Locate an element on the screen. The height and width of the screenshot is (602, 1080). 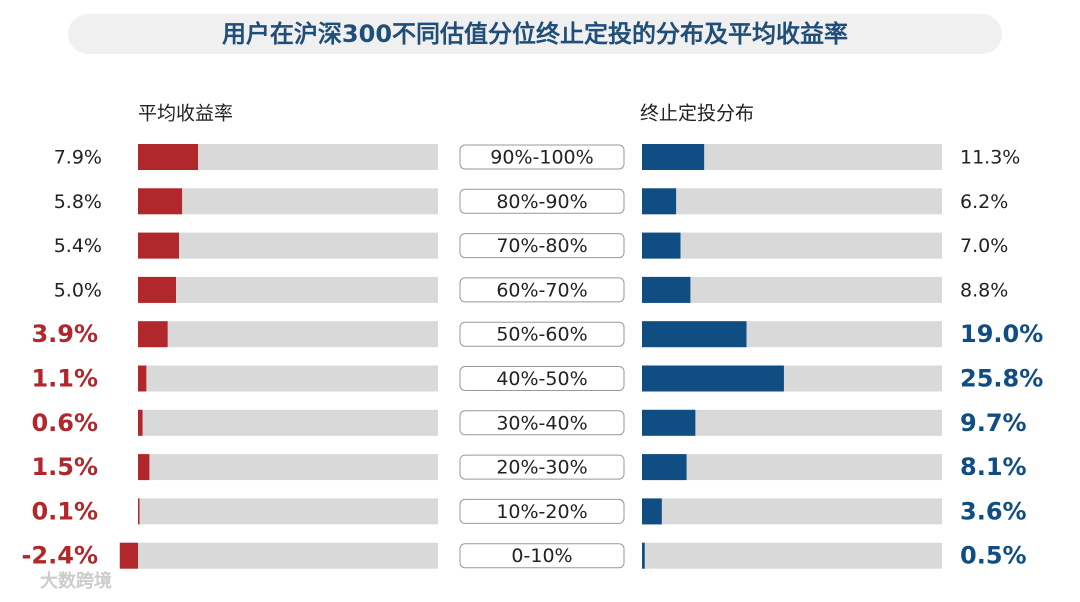
value-label: 5.8% is located at coordinates (78, 202).